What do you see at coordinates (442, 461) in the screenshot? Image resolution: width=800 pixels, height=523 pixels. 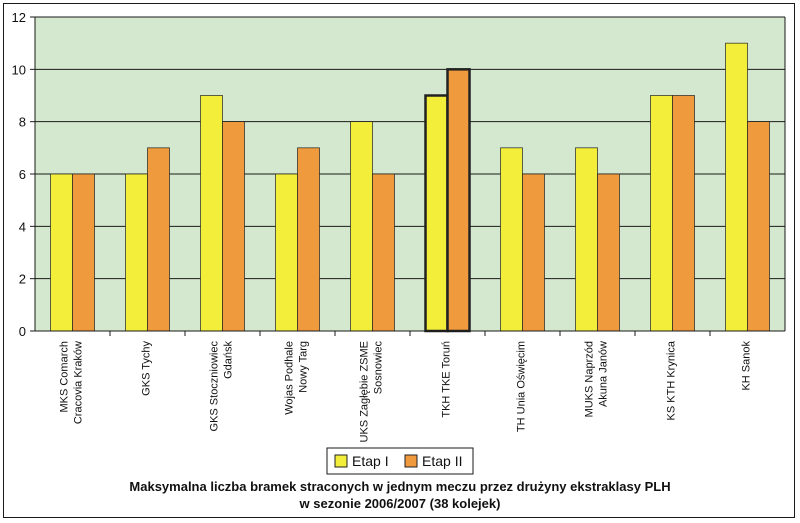 I see `legend-label: Etap II` at bounding box center [442, 461].